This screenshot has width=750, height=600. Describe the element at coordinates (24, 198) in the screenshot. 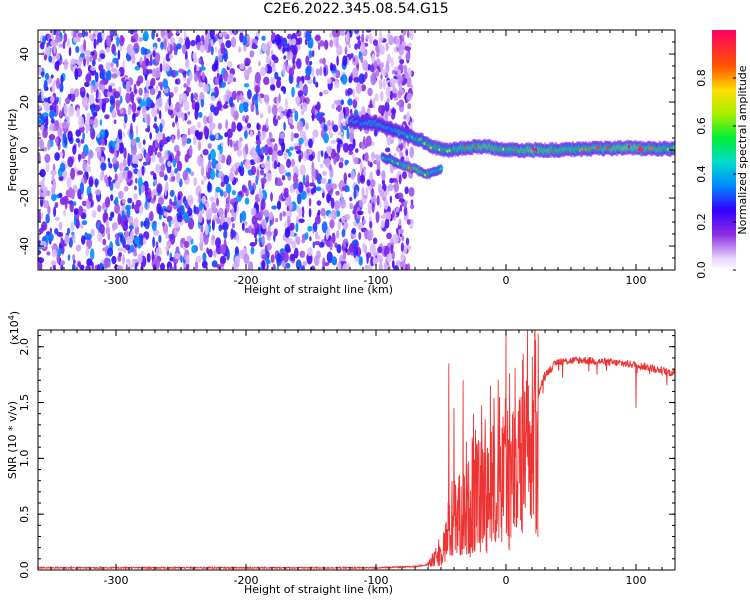

I see `y-tick-label: -20` at that location.